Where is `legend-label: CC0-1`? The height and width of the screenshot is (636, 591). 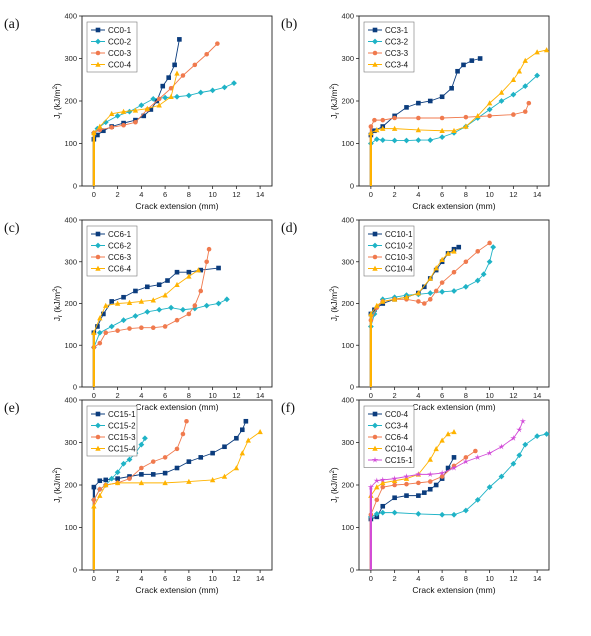
legend-label: CC0-1 is located at coordinates (120, 30).